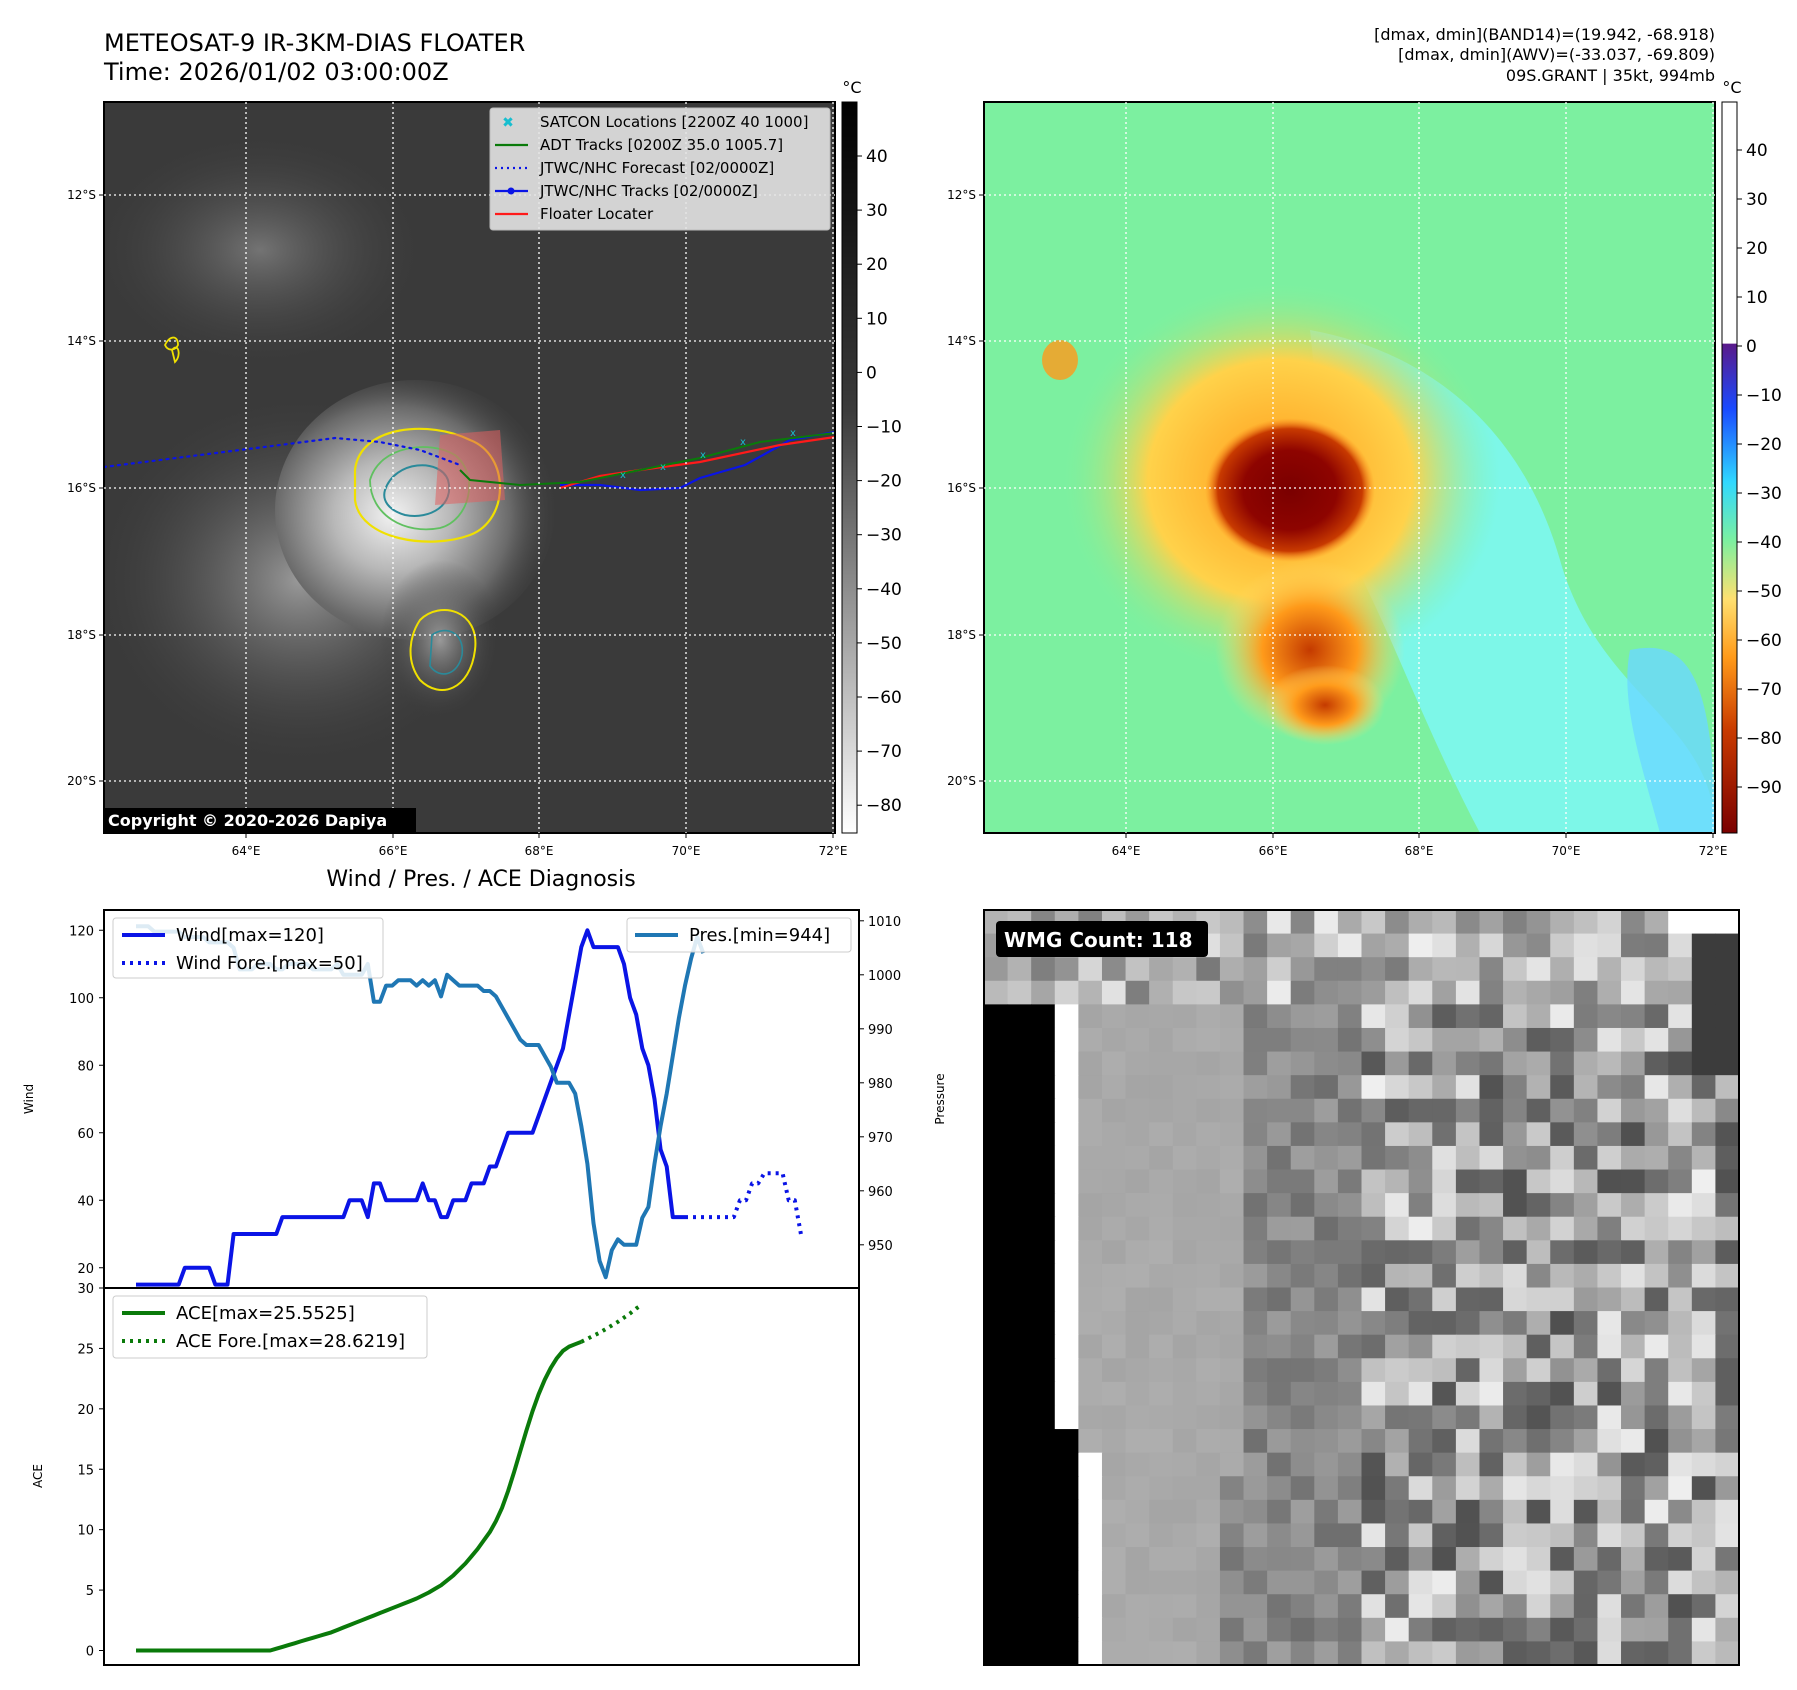  I want to click on wind-tick-label: 60, so click(85, 1134).